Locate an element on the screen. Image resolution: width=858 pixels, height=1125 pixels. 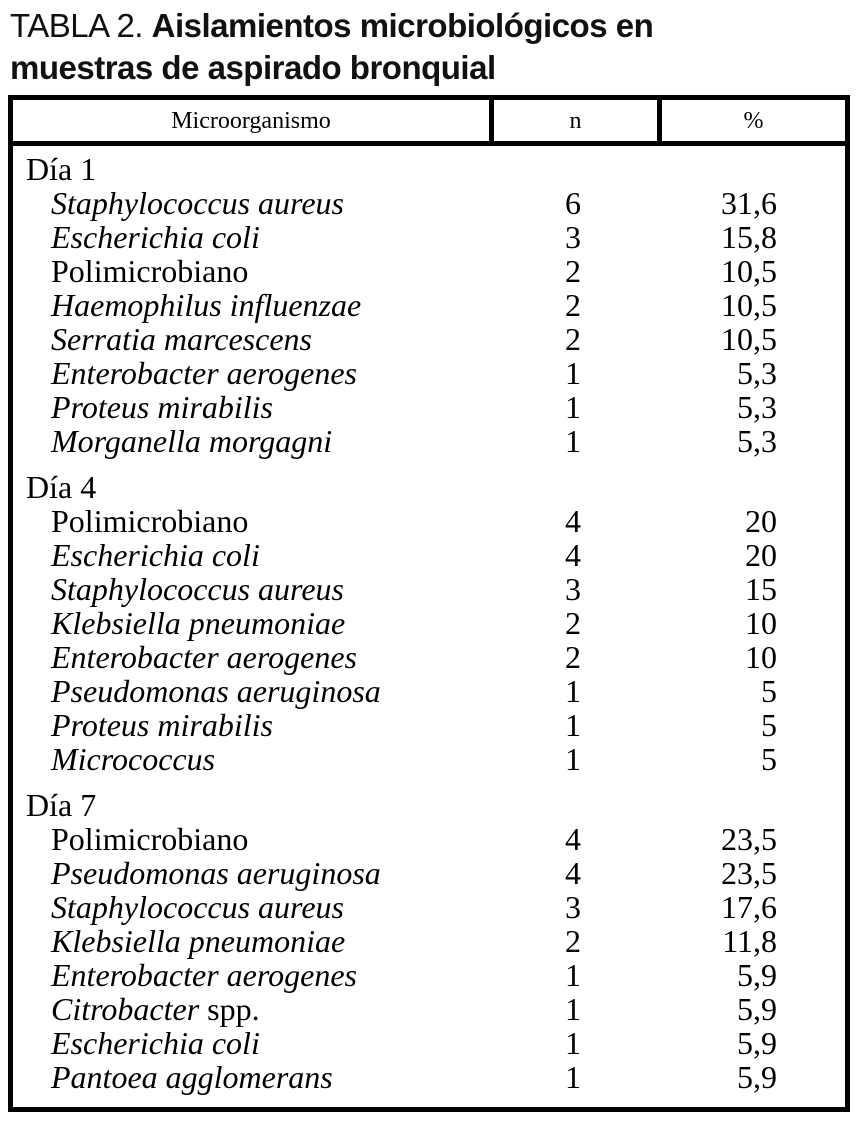
organism-name-italic: Haemophilus influenzae is located at coordinates (206, 305).